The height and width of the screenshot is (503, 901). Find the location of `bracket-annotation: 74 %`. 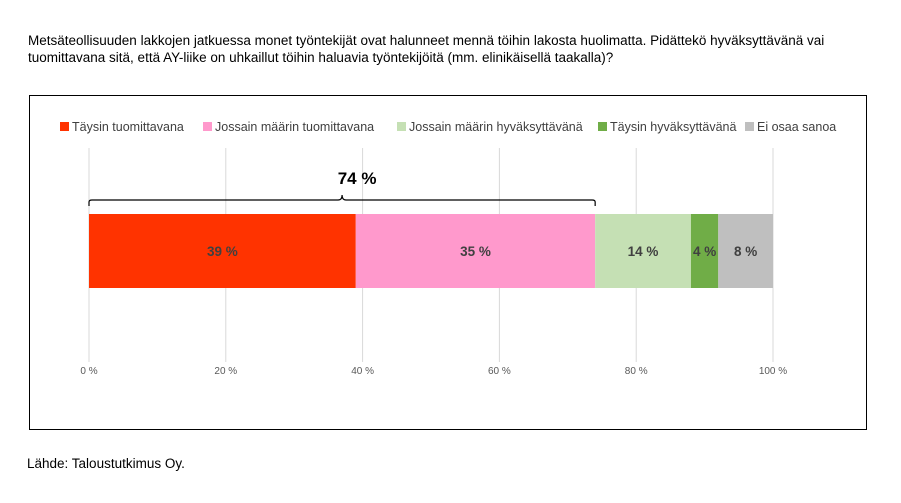

bracket-annotation: 74 % is located at coordinates (342, 187).